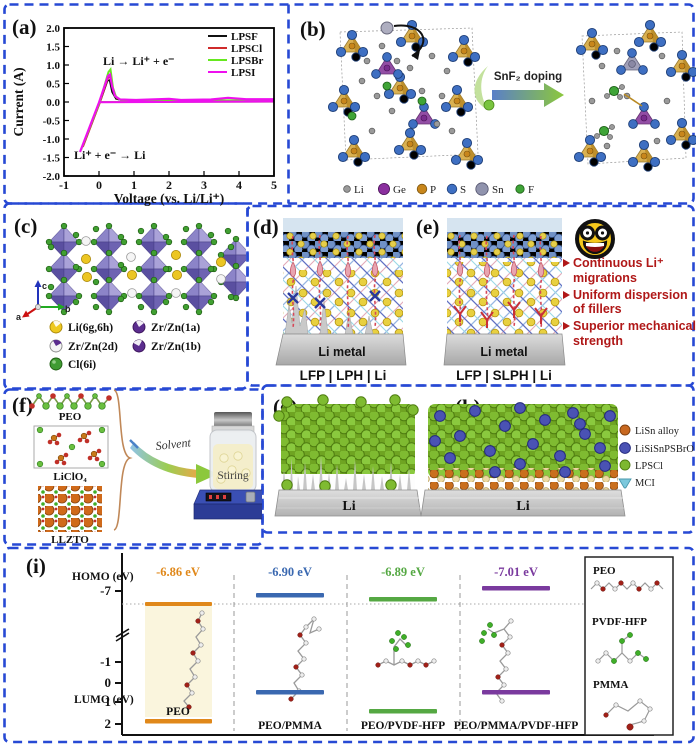 The width and height of the screenshot is (700, 747). Describe the element at coordinates (99, 185) in the screenshot. I see `x-tick: 0` at that location.